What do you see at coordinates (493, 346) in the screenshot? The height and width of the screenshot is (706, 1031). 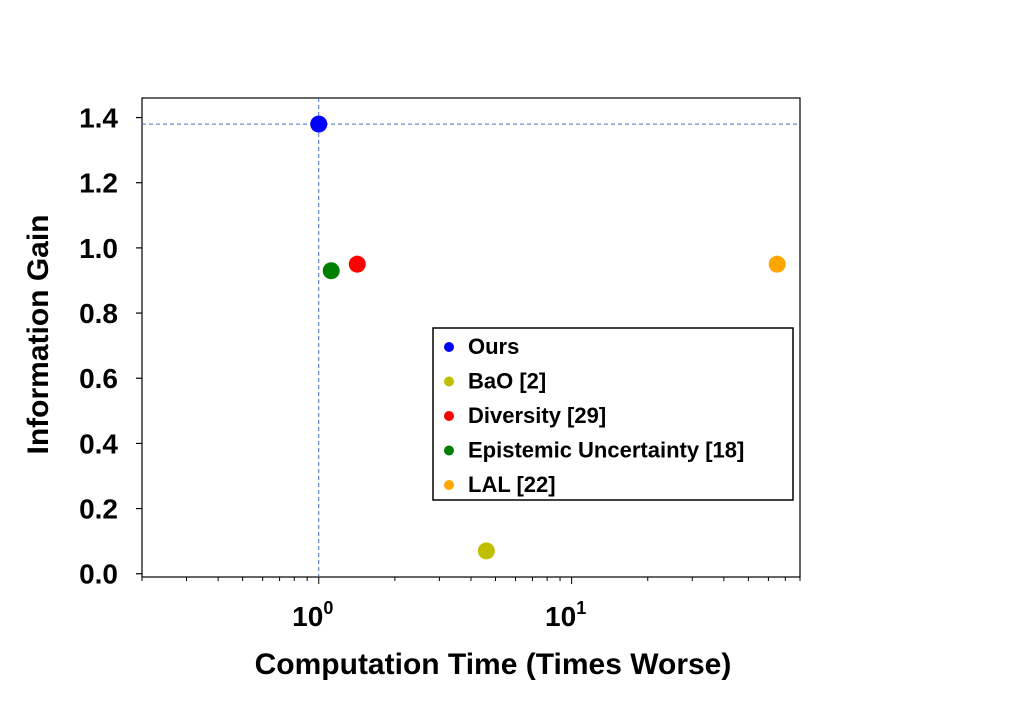 I see `legend-label: Ours` at bounding box center [493, 346].